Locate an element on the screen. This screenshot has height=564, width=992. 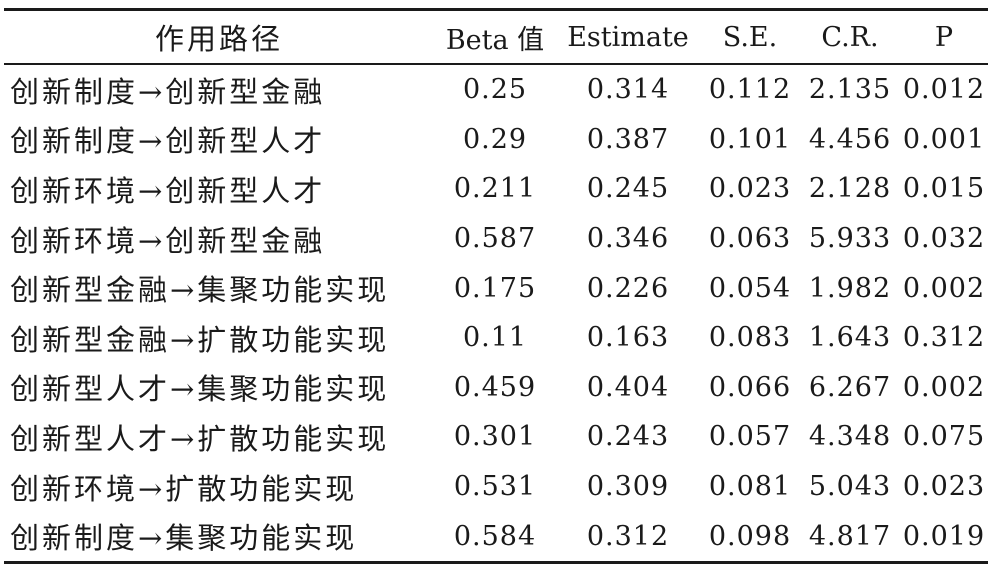
cell-estimate: 0.404 is located at coordinates (628, 387).